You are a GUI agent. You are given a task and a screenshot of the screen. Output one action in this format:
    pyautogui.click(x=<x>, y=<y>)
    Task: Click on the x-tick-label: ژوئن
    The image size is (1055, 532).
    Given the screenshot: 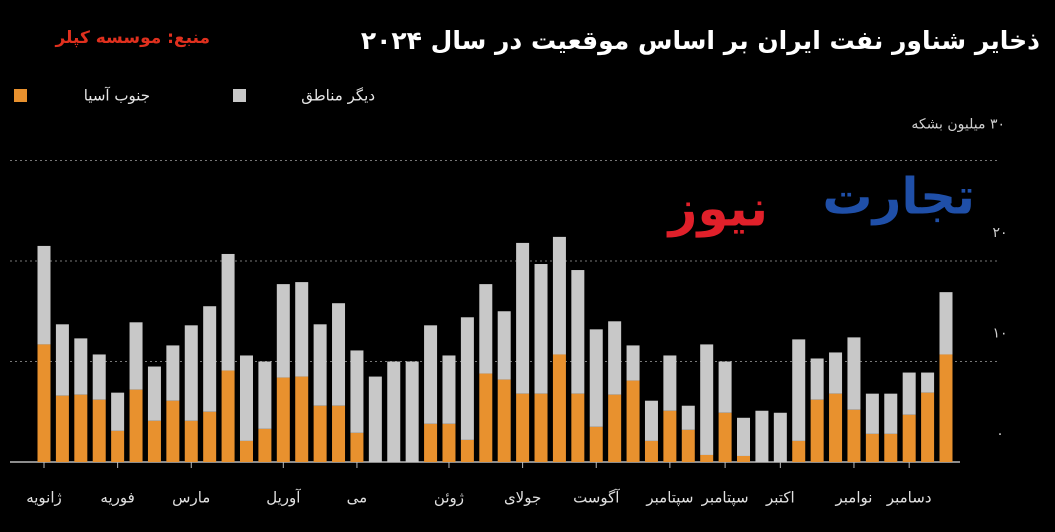 What is the action you would take?
    pyautogui.click(x=449, y=498)
    